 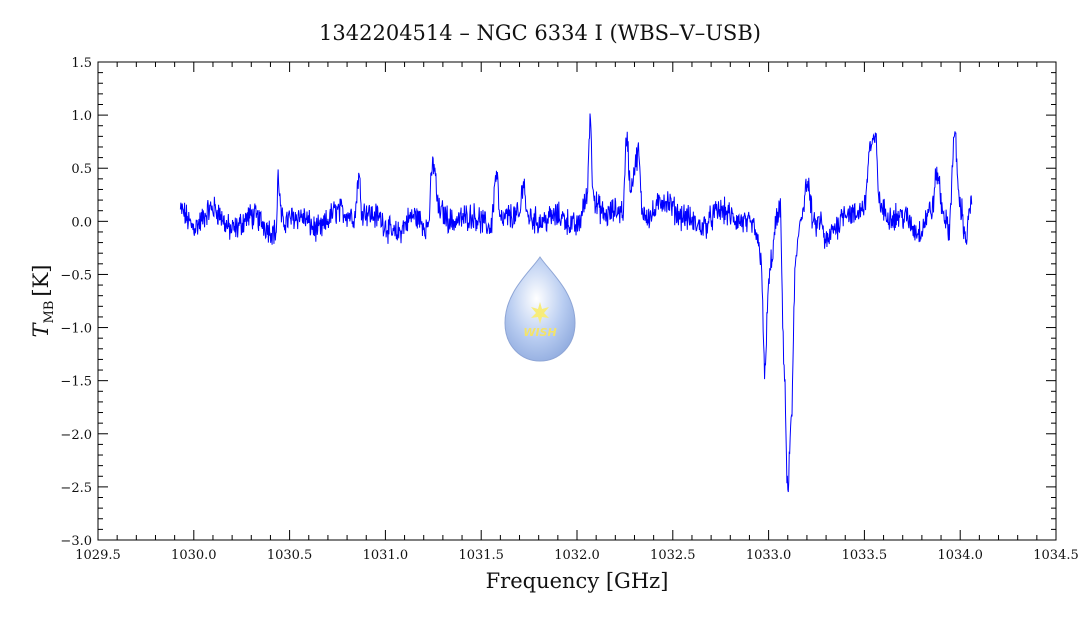 I want to click on x-tick-label: 1030.5, so click(x=290, y=555).